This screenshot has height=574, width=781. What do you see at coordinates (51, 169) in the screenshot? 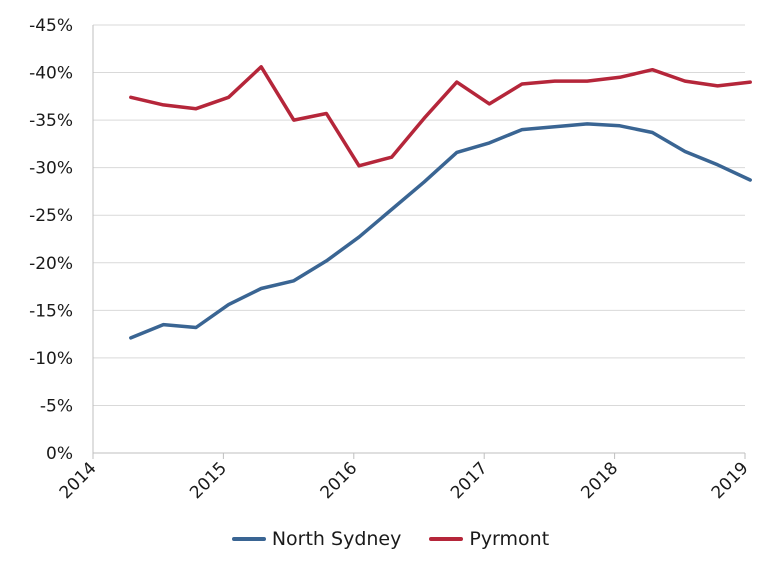
I see `y-tick-label: -30%` at bounding box center [51, 169].